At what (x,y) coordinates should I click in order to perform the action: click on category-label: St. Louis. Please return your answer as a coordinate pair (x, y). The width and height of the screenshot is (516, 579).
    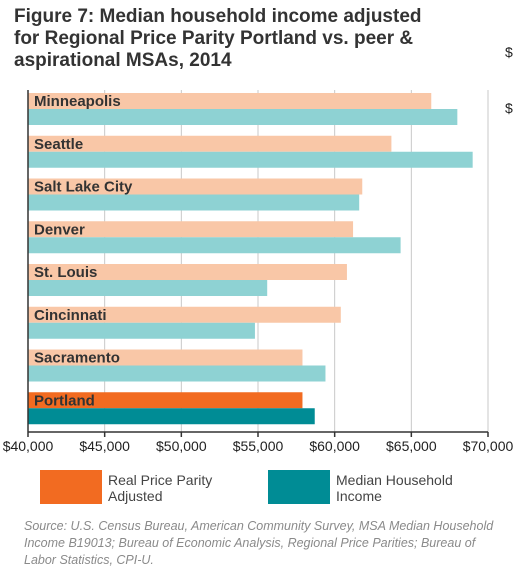
    Looking at the image, I should click on (65, 272).